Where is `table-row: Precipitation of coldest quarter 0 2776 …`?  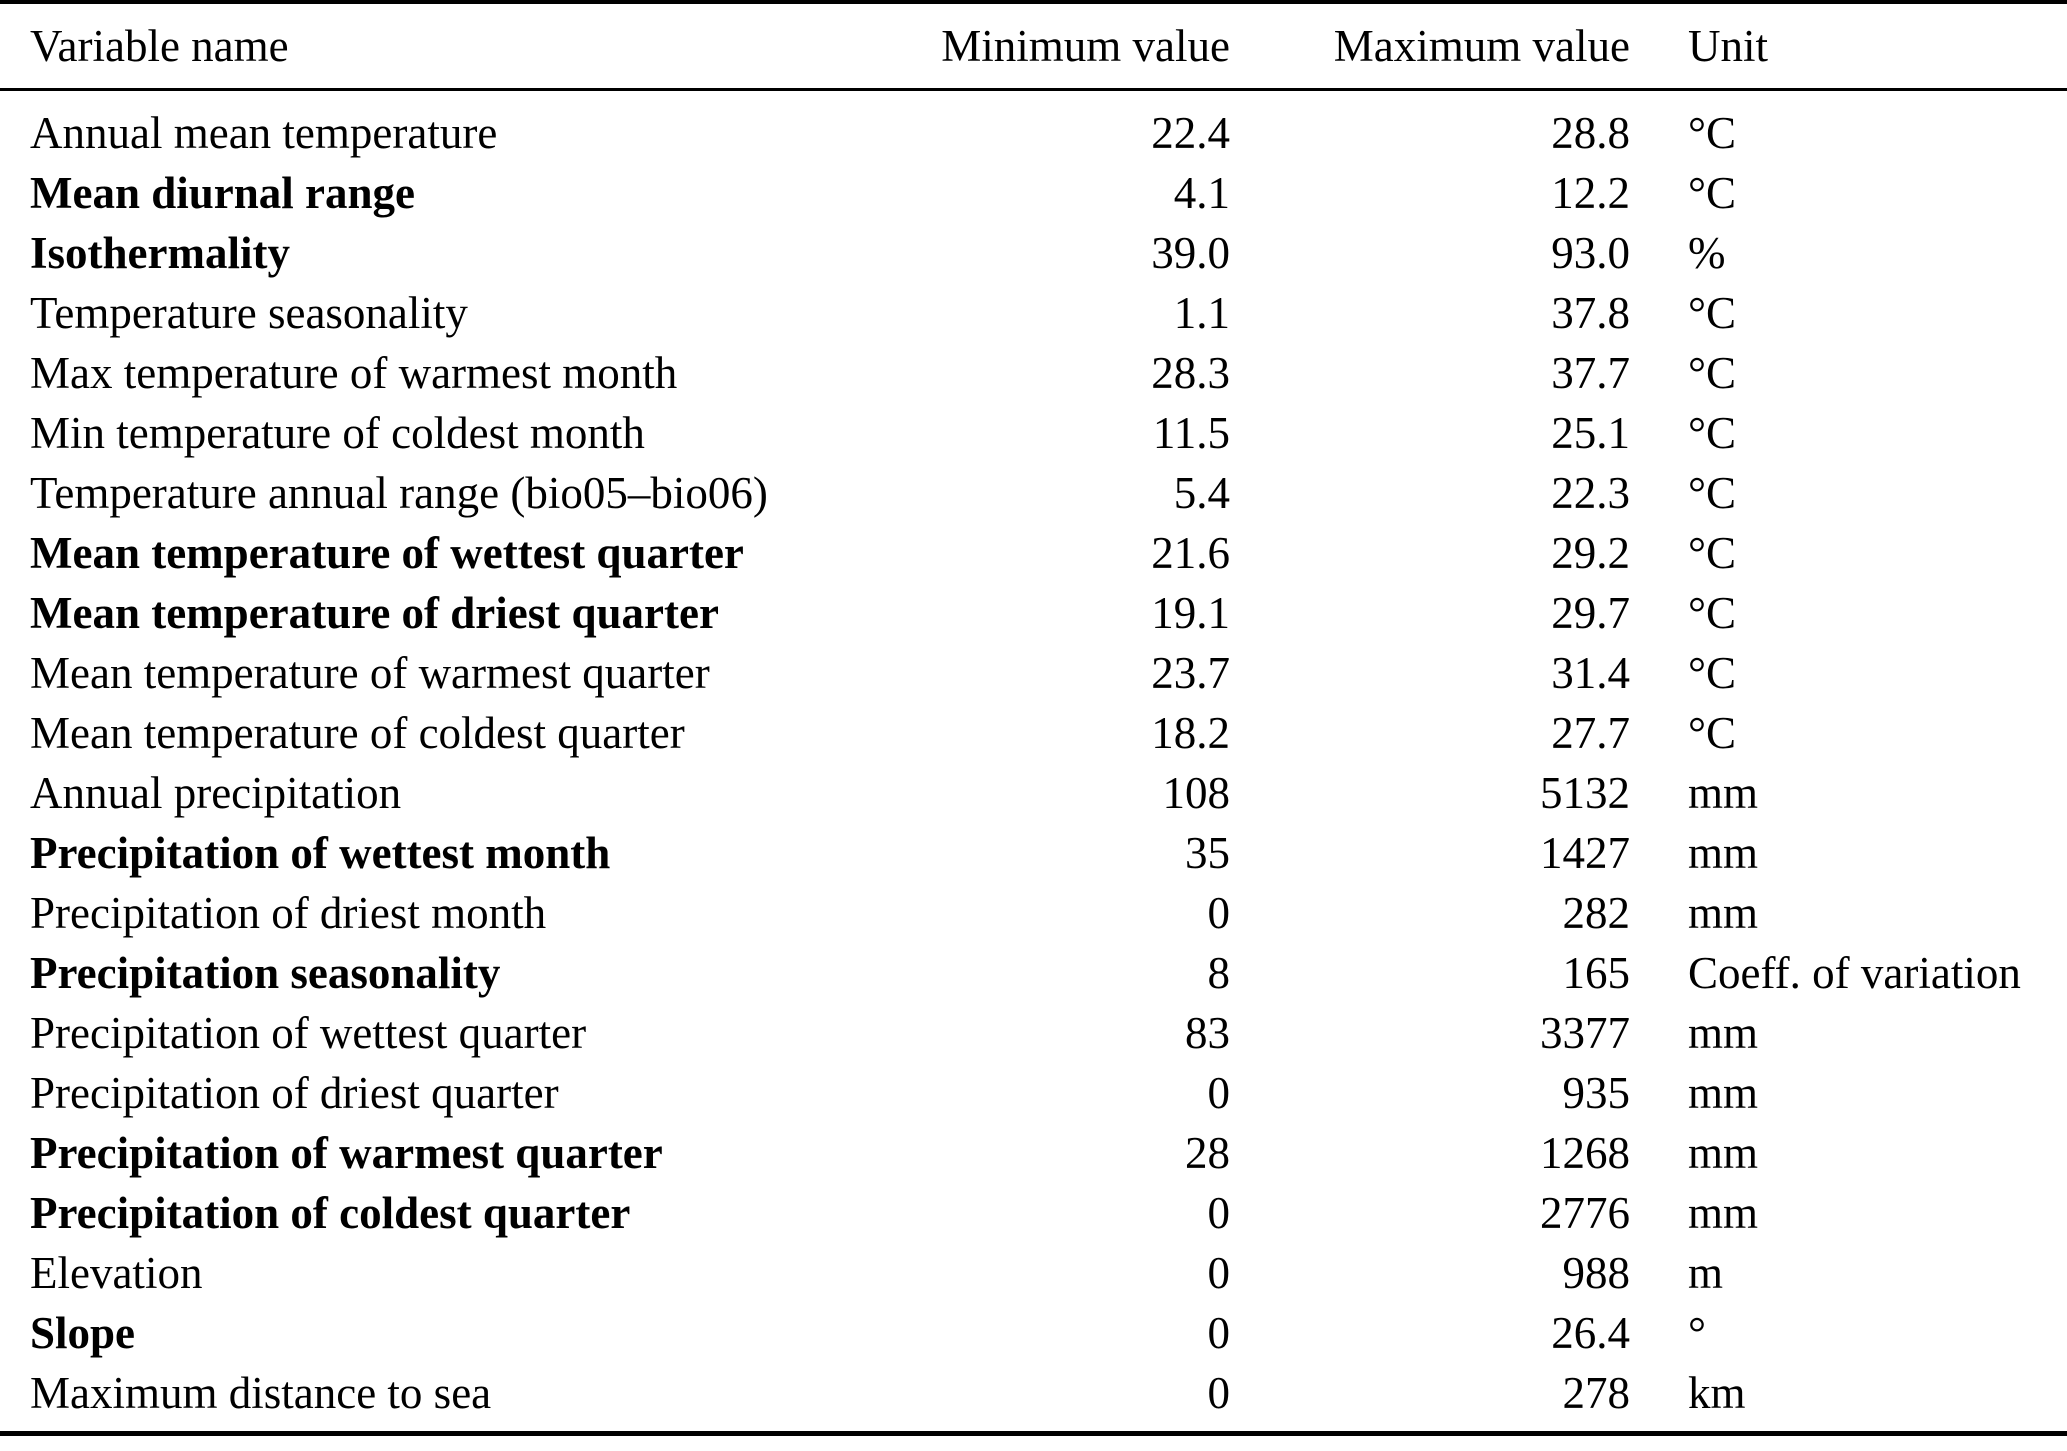 table-row: Precipitation of coldest quarter 0 2776 … is located at coordinates (1033, 1213).